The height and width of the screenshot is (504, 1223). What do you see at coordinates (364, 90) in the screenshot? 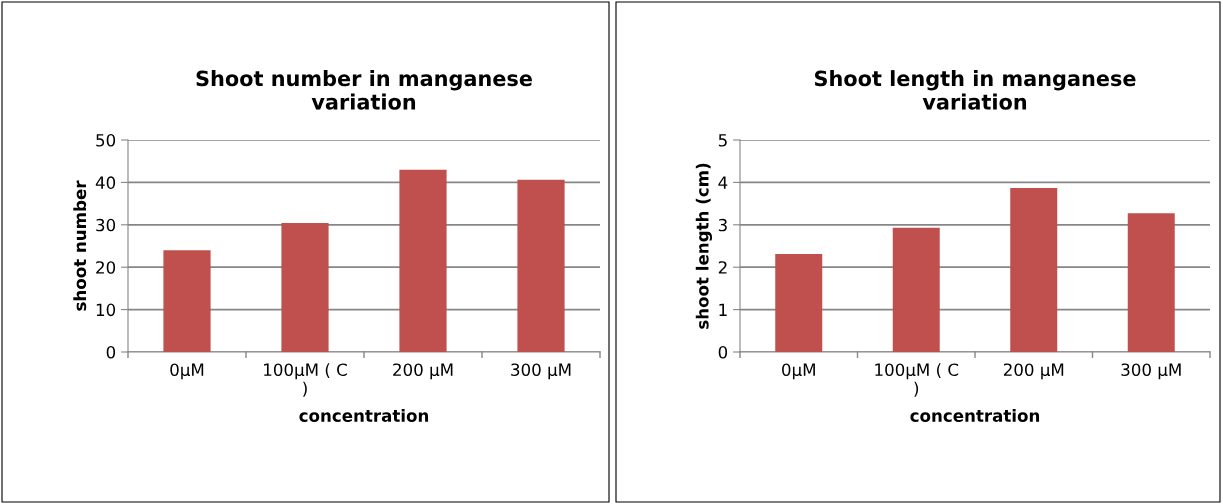
I see `chart-title: Shoot number in manganese variation` at bounding box center [364, 90].